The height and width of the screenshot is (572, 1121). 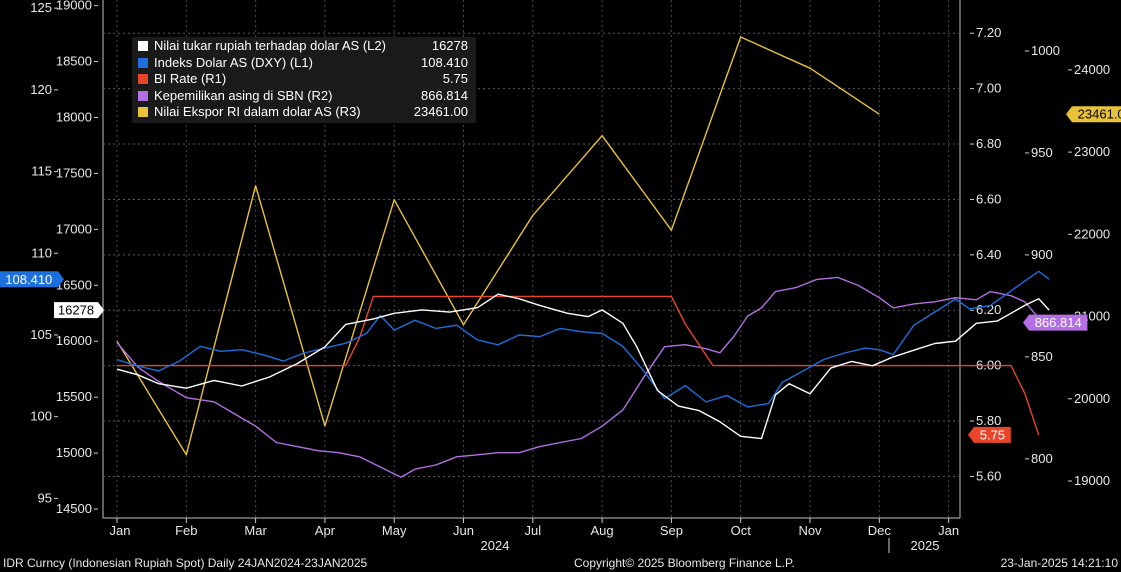 I want to click on axis-tick-L2: 19000, so click(x=74, y=6).